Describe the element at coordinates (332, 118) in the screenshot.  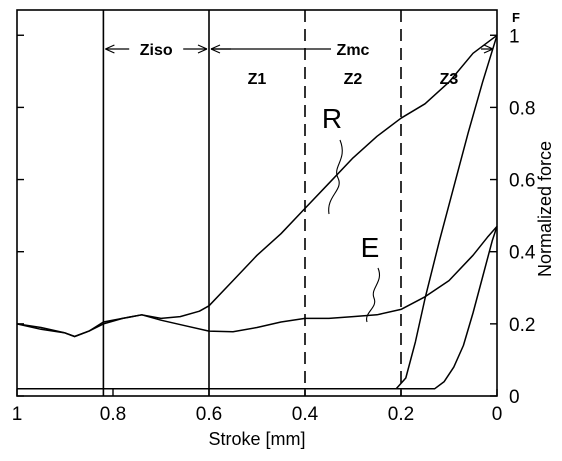
I see `curve-label-r: R` at that location.